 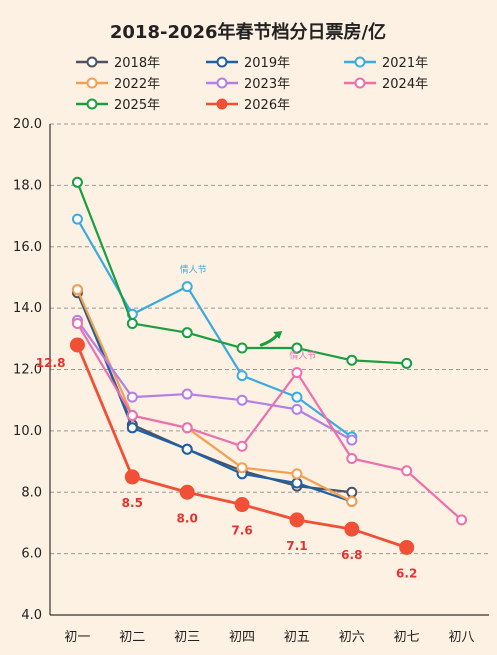 What do you see at coordinates (248, 32) in the screenshot?
I see `chart-title: 2018-2026年春节档分日票房/亿` at bounding box center [248, 32].